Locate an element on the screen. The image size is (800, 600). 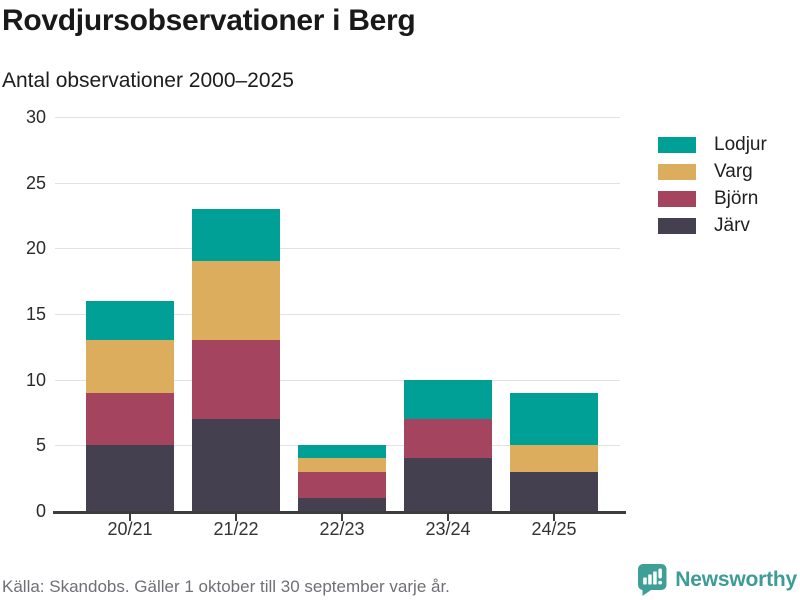
legend-item-björn: Björn is located at coordinates (712, 198).